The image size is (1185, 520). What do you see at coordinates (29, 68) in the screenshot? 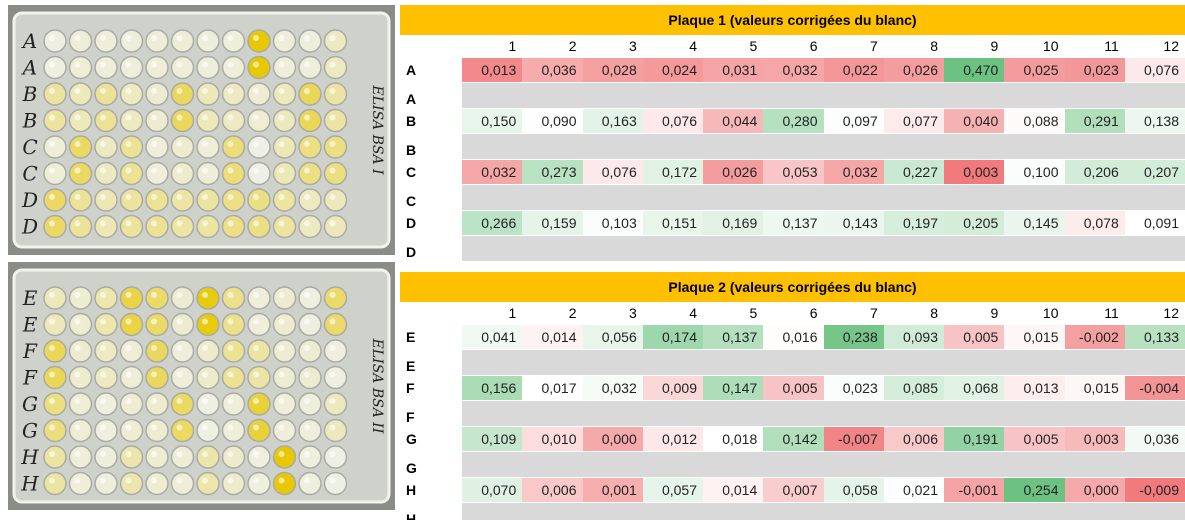
I see `handwritten-row-label: A` at bounding box center [29, 68].